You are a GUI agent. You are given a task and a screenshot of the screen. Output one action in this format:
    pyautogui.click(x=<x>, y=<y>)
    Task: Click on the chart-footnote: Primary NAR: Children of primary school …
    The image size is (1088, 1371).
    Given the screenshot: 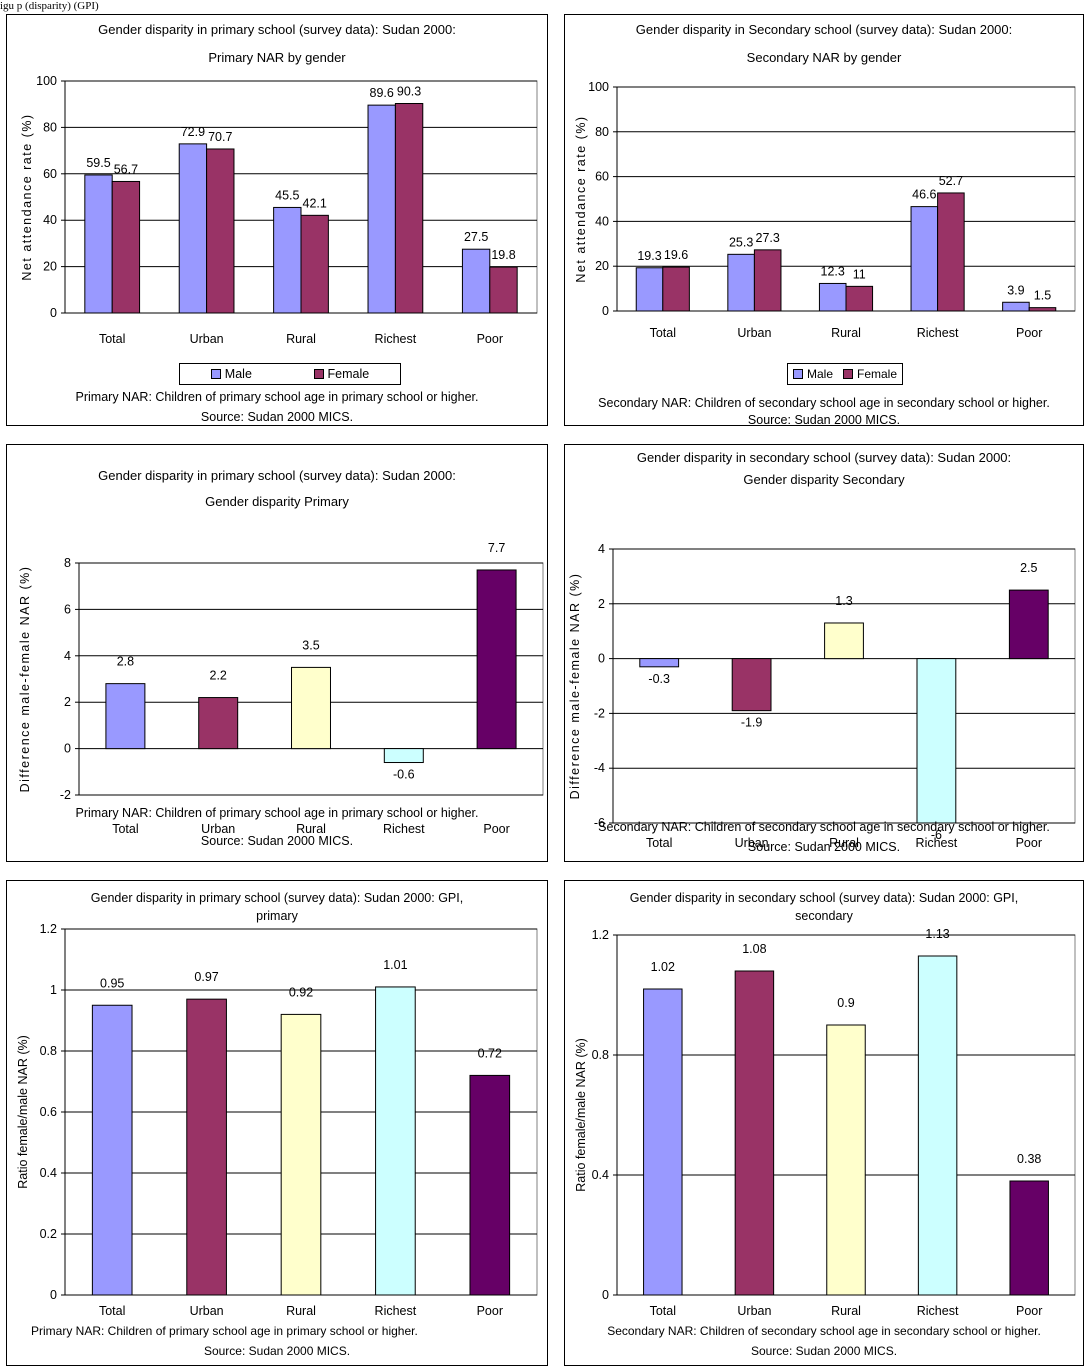 What is the action you would take?
    pyautogui.click(x=277, y=397)
    